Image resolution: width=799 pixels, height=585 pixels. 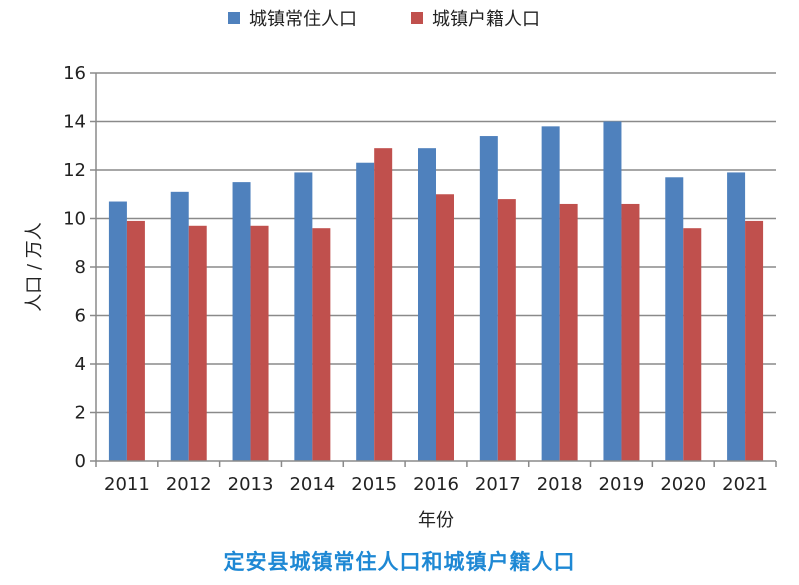 I want to click on y-tick-label: 12, so click(x=74, y=170).